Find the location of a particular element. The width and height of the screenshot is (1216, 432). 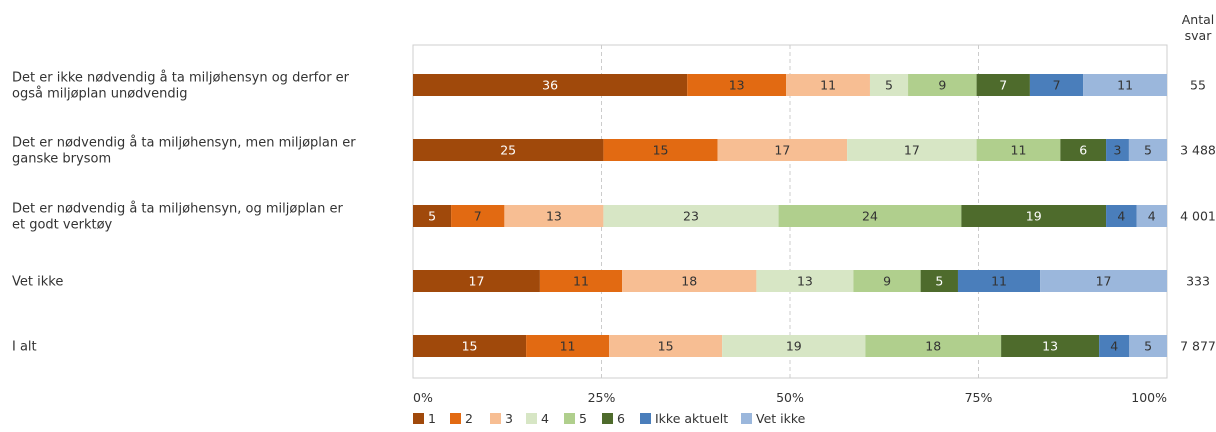

bar-row: 25 15 17 17 11 6 3 5 is located at coordinates (790, 150).